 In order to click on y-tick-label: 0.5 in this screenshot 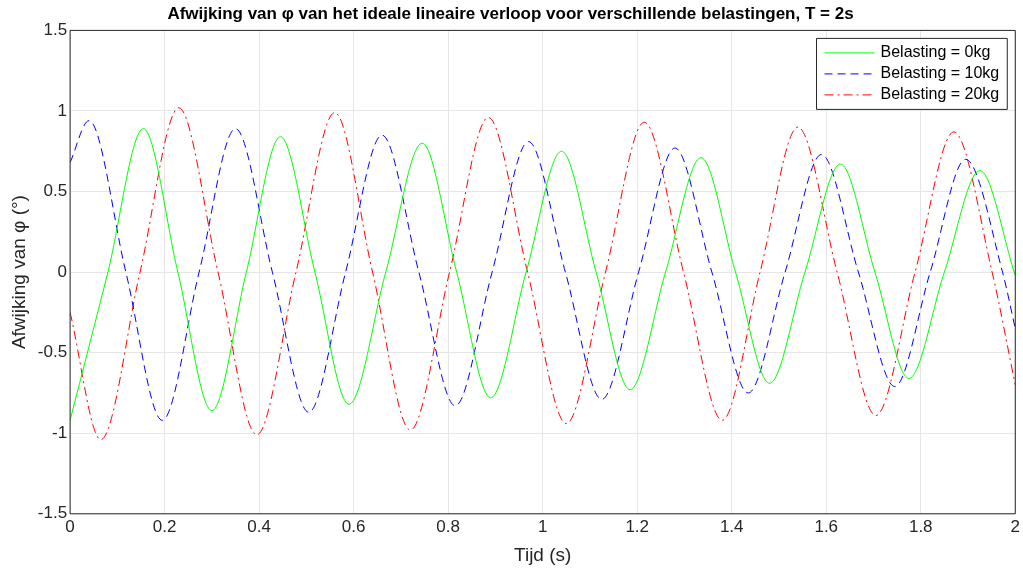, I will do `click(55, 191)`.